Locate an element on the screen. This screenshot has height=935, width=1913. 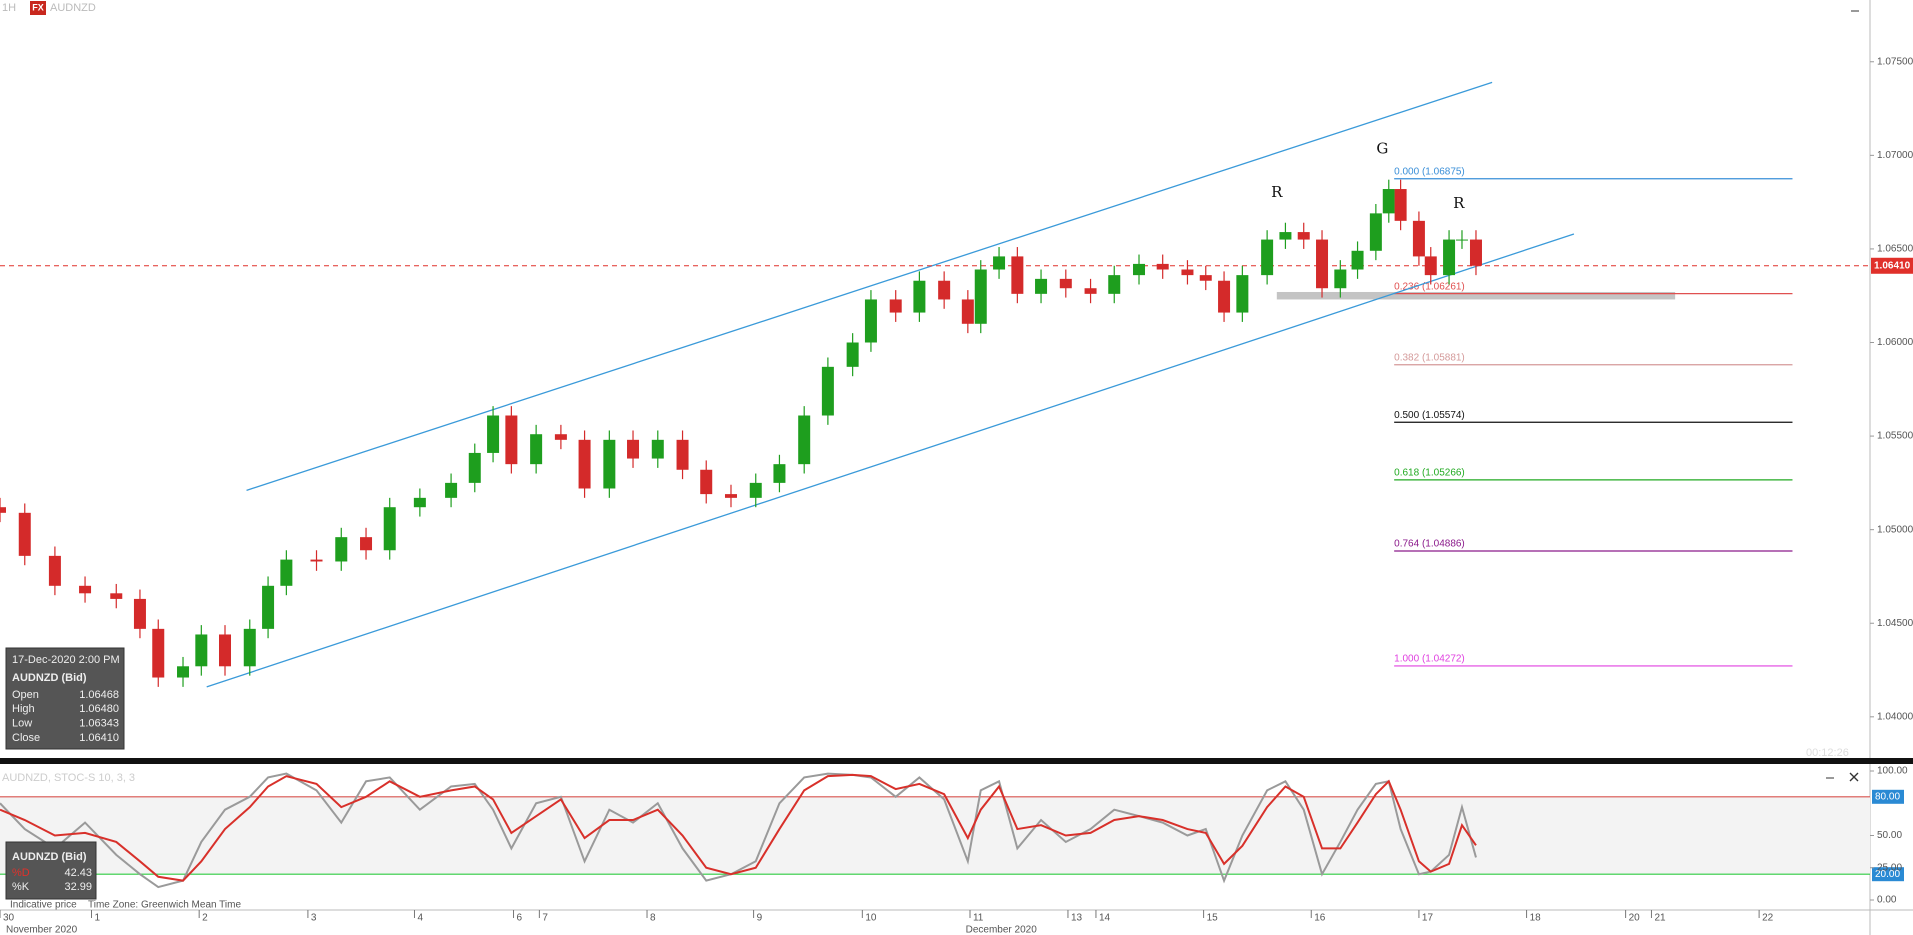
info-value: 1.06468 is located at coordinates (99, 695).